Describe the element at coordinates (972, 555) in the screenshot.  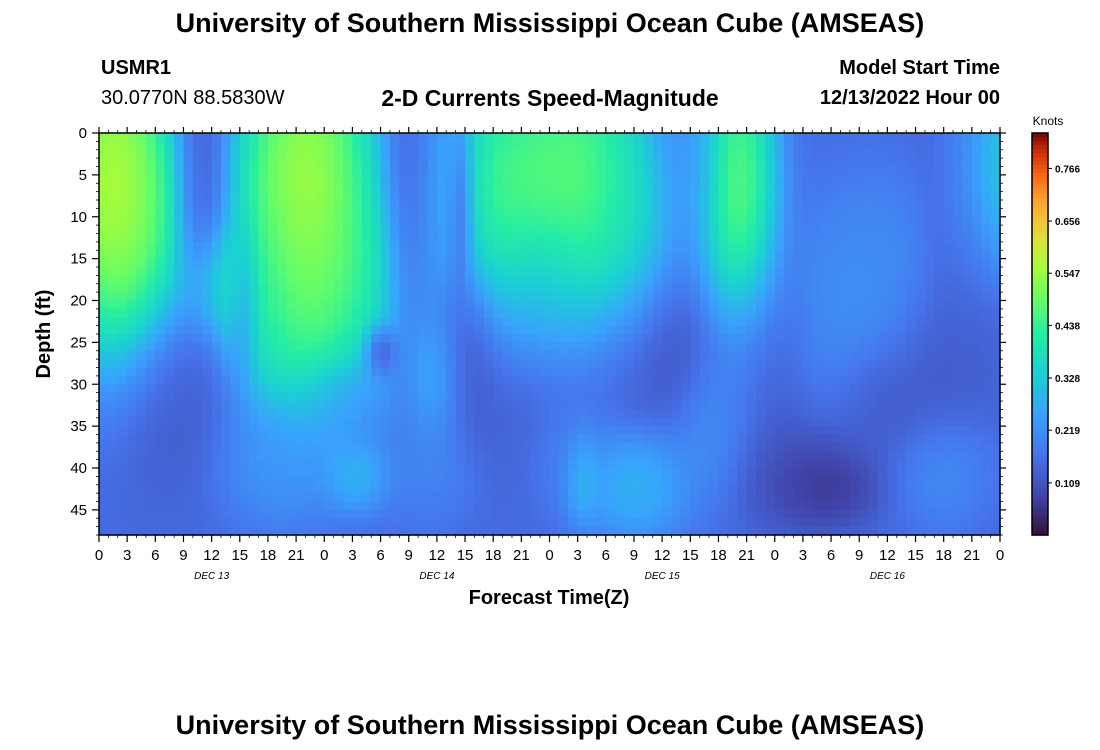
I see `x-tick-label: 21` at that location.